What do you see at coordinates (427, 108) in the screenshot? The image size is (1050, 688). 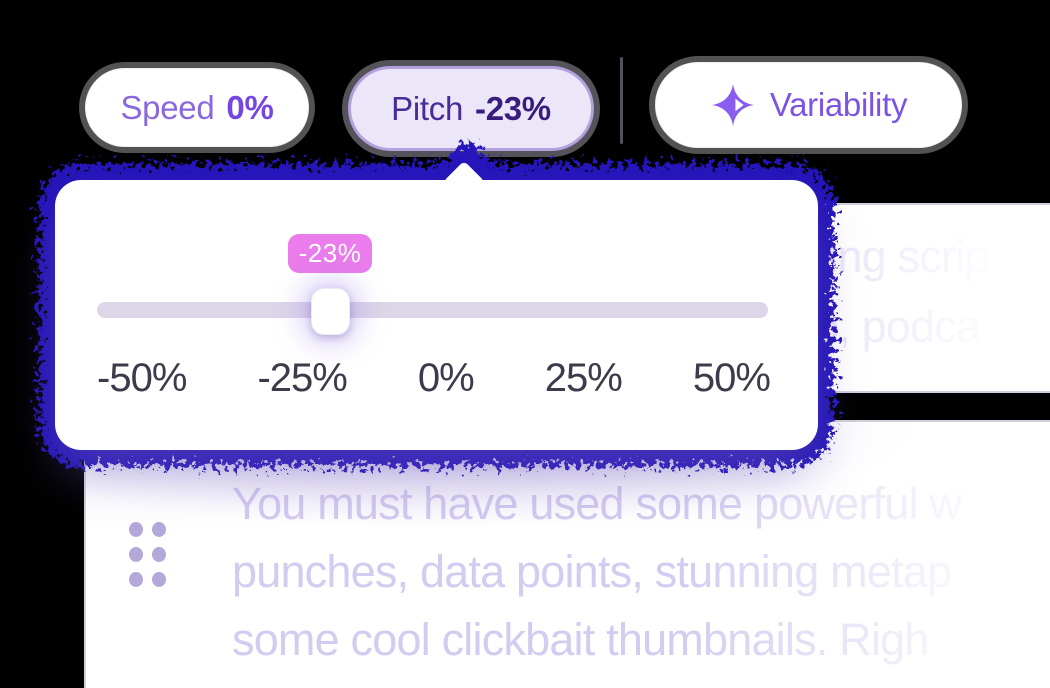 I see `pitch-label: Pitch` at bounding box center [427, 108].